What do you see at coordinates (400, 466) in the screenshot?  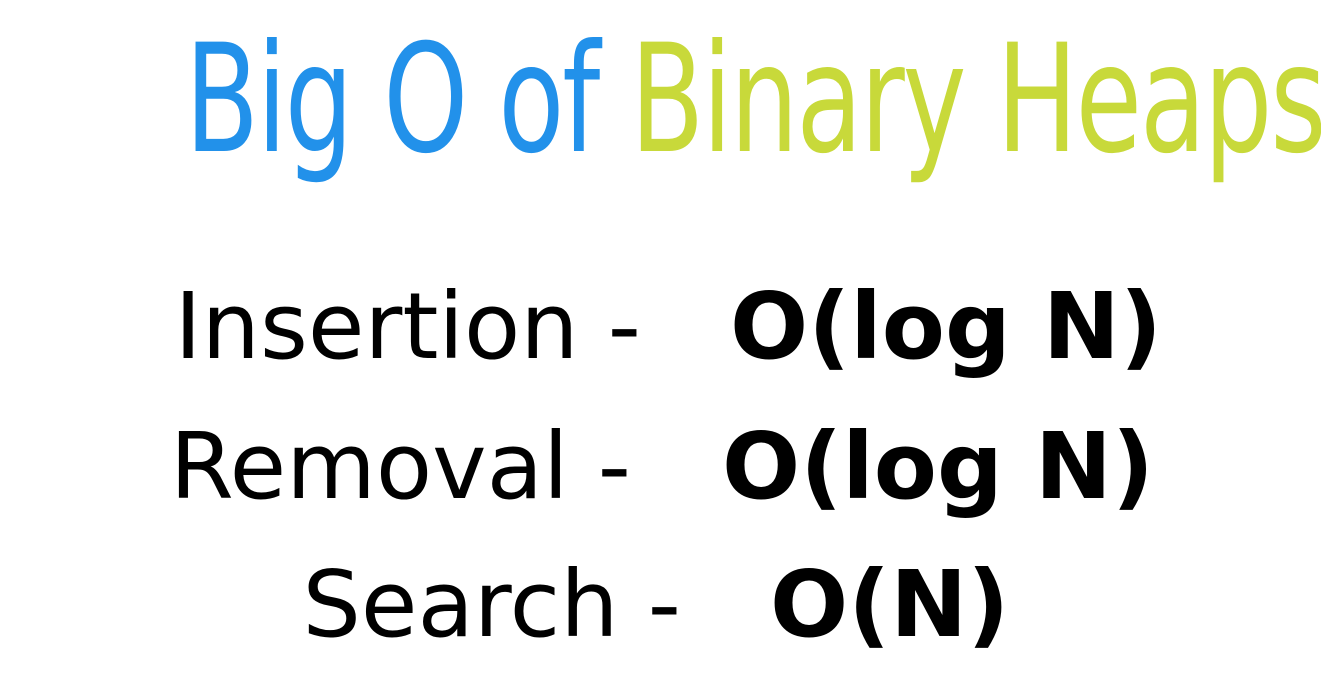 I see `operation-label: Removal -` at bounding box center [400, 466].